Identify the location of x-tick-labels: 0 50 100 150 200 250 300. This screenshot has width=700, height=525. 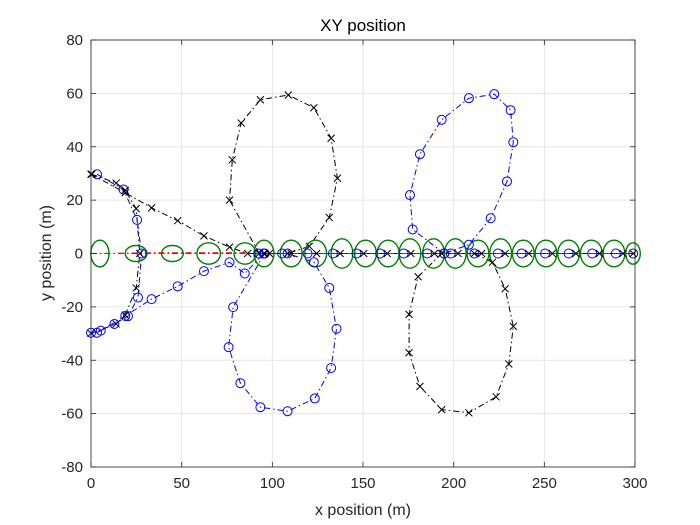
(367, 483).